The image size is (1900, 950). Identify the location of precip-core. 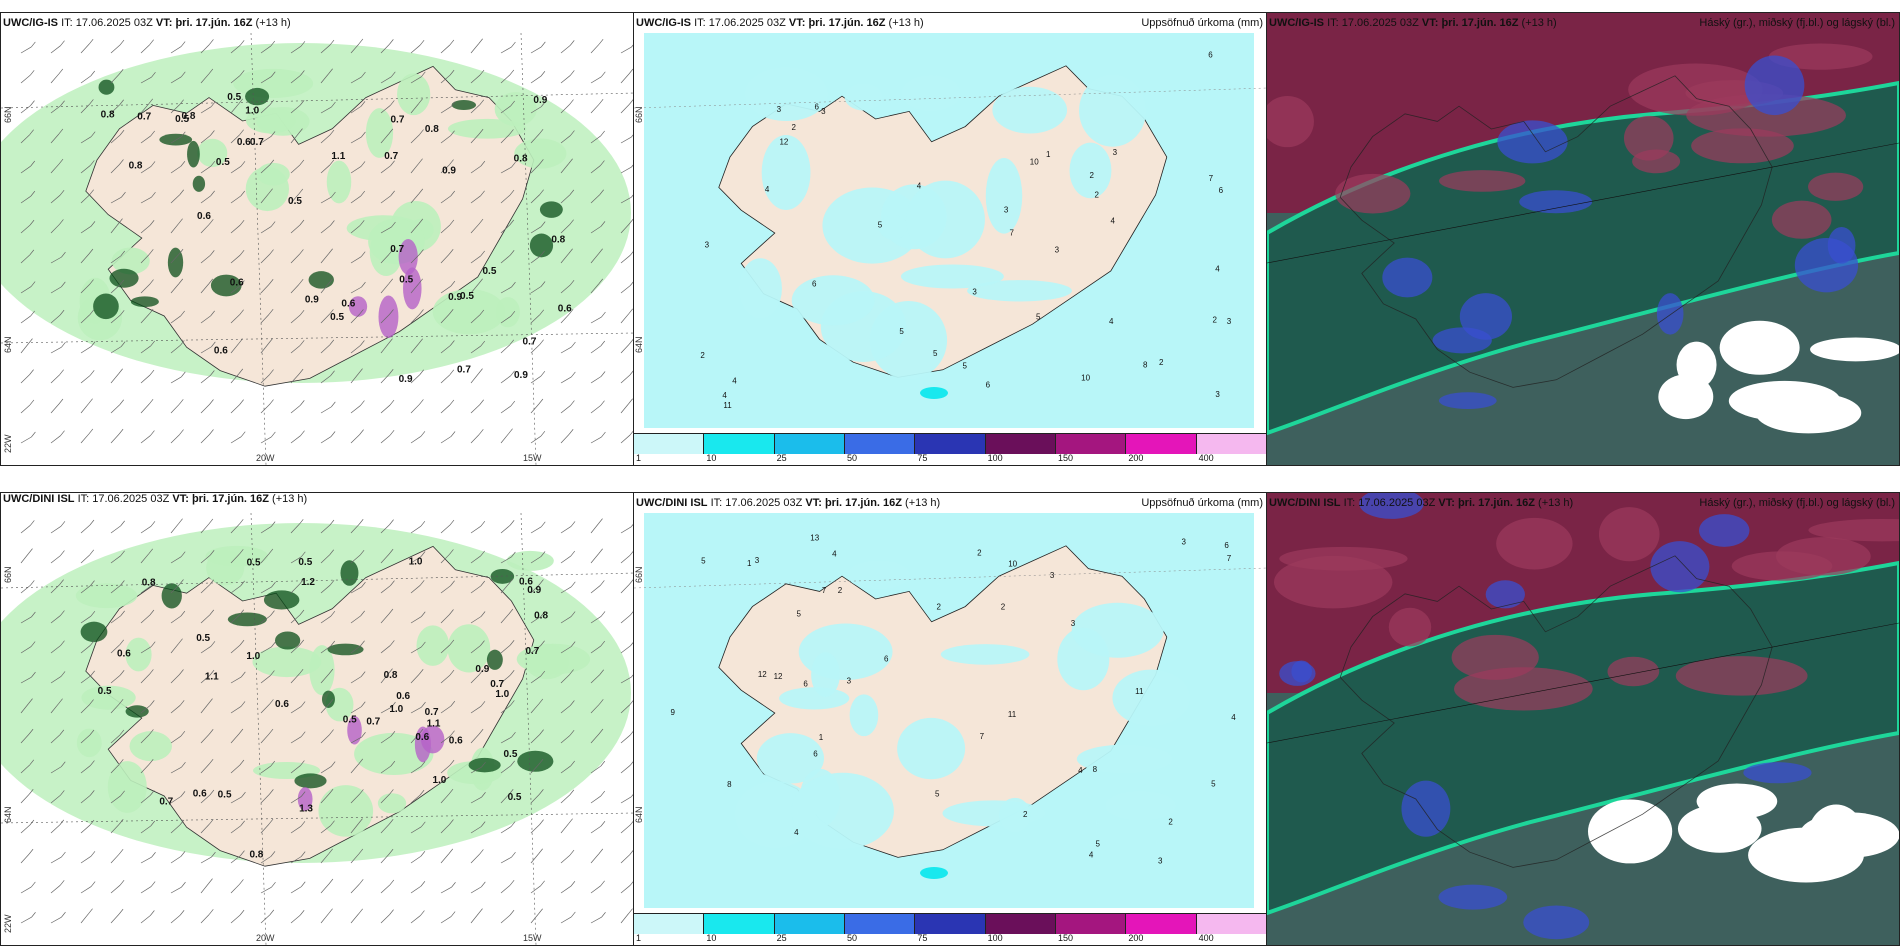
(287, 640).